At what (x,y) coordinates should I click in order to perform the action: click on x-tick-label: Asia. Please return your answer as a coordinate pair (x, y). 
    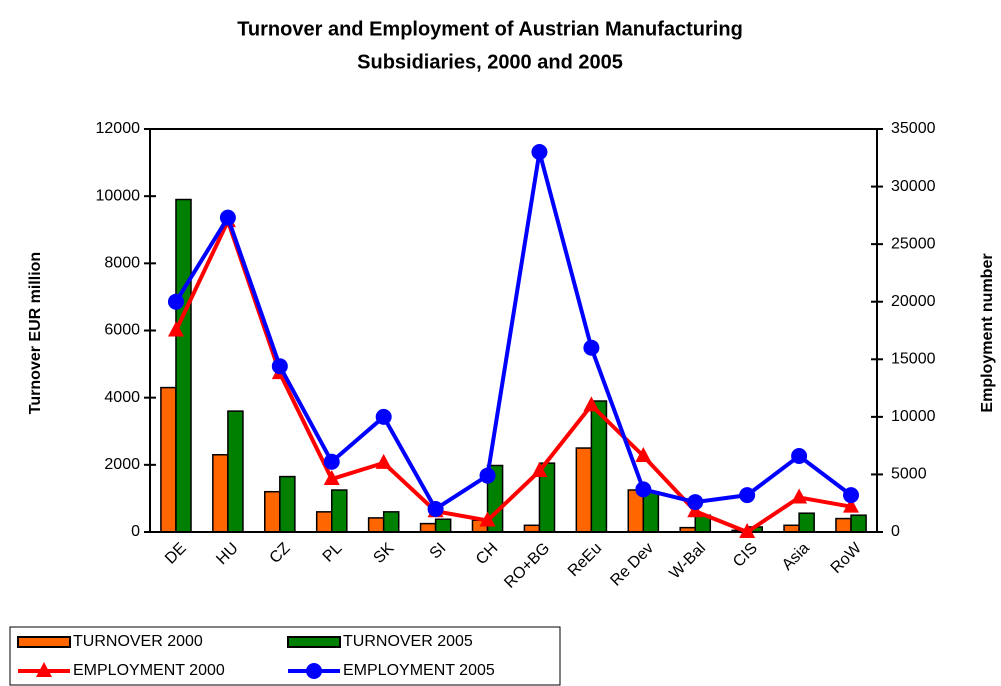
    Looking at the image, I should click on (796, 557).